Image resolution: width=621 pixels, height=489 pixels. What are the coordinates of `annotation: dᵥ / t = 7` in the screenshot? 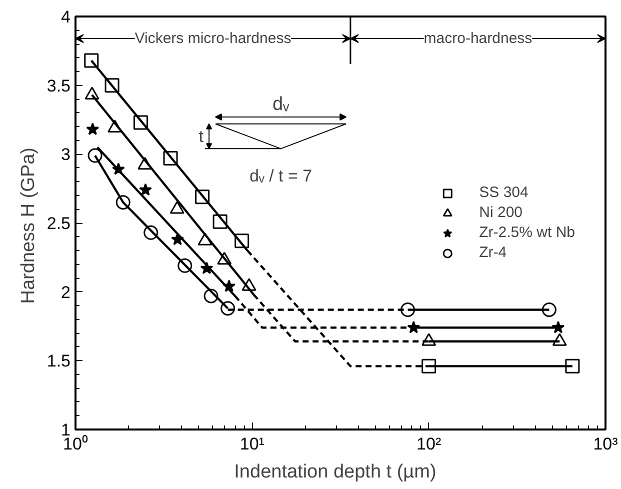 It's located at (280, 176).